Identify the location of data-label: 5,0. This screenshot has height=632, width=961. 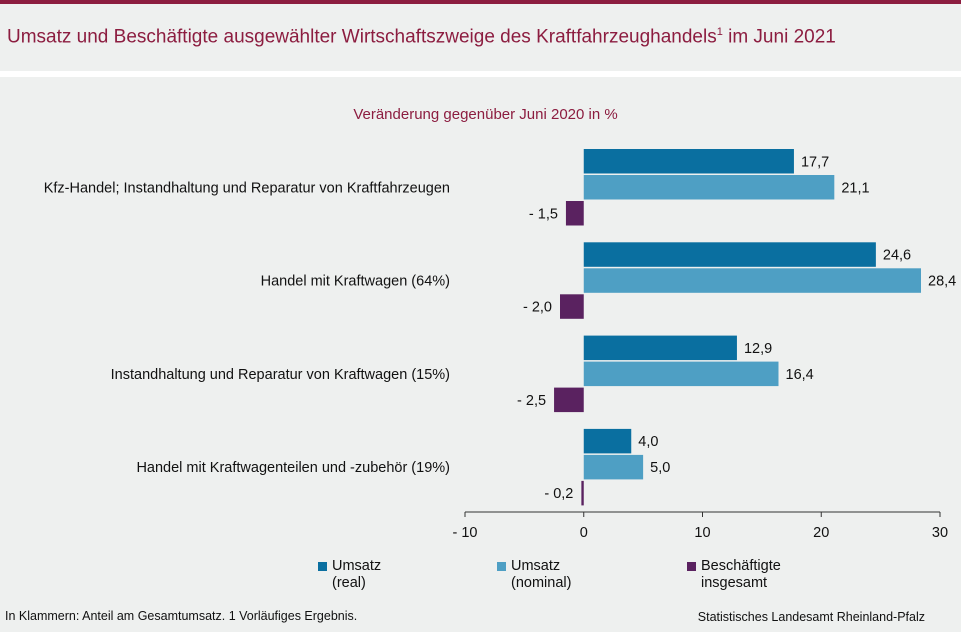
(660, 468).